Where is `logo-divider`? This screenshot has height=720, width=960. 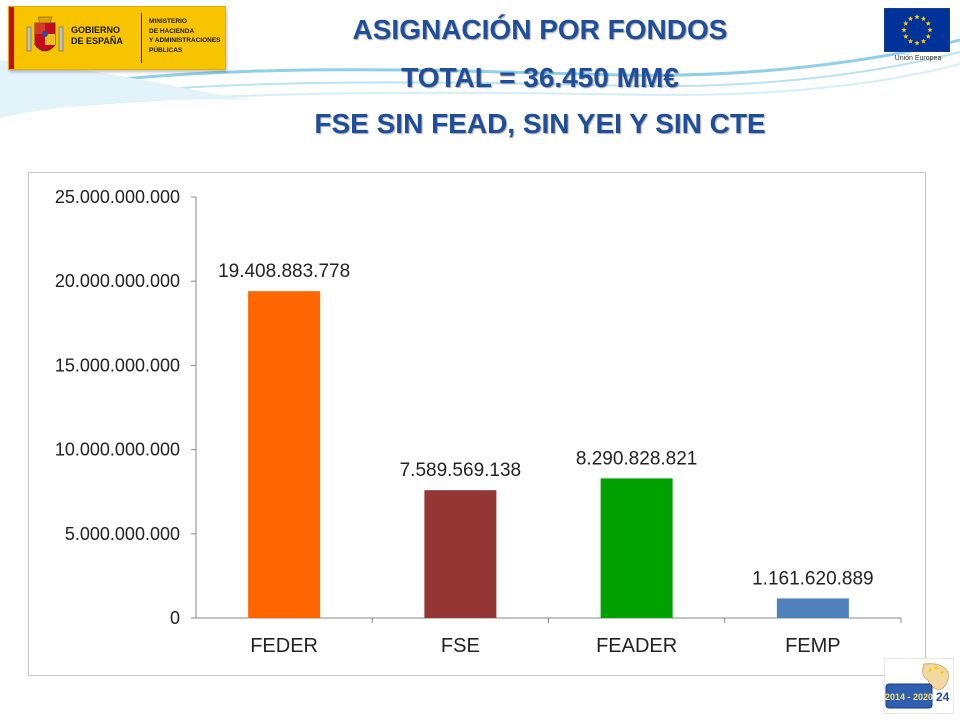 logo-divider is located at coordinates (141, 38).